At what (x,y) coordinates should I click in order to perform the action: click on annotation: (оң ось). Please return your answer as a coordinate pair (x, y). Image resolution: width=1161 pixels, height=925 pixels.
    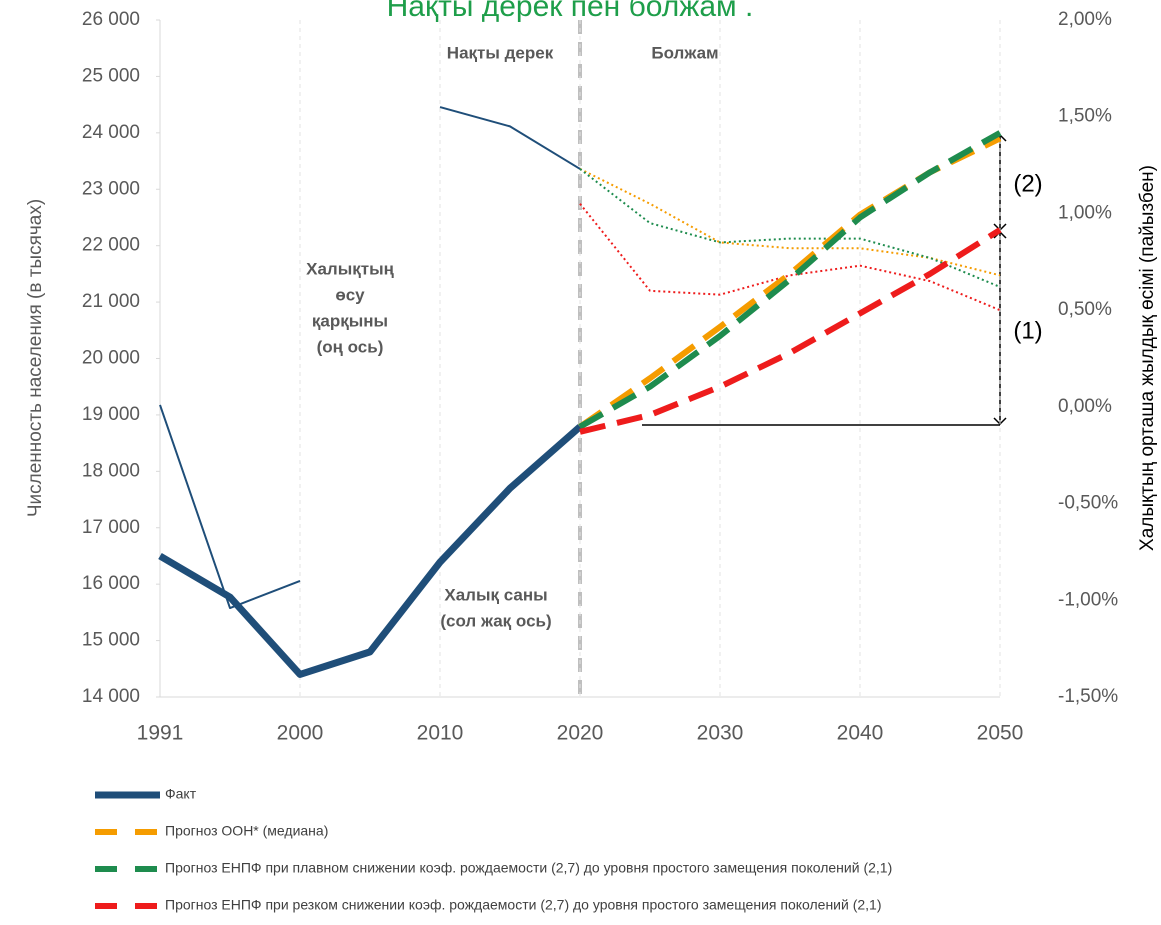
    Looking at the image, I should click on (350, 346).